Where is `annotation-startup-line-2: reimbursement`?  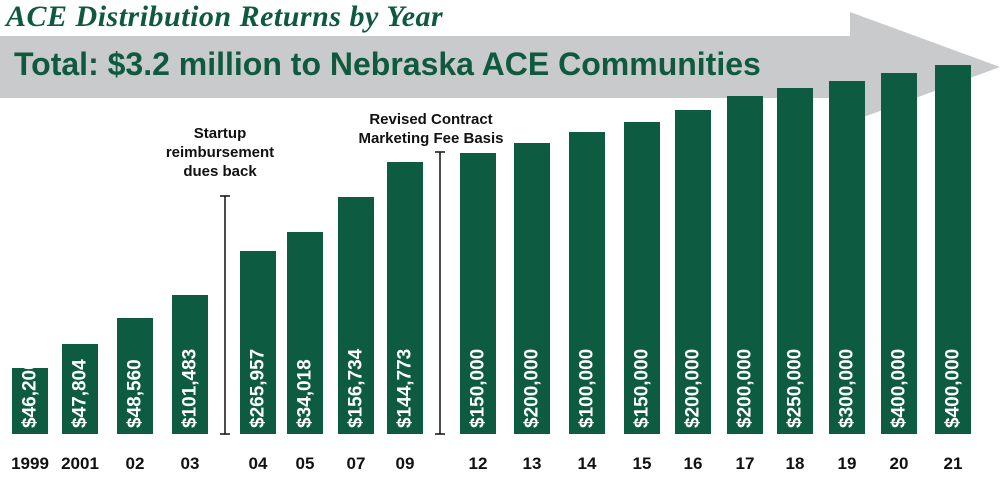
annotation-startup-line-2: reimbursement is located at coordinates (220, 152).